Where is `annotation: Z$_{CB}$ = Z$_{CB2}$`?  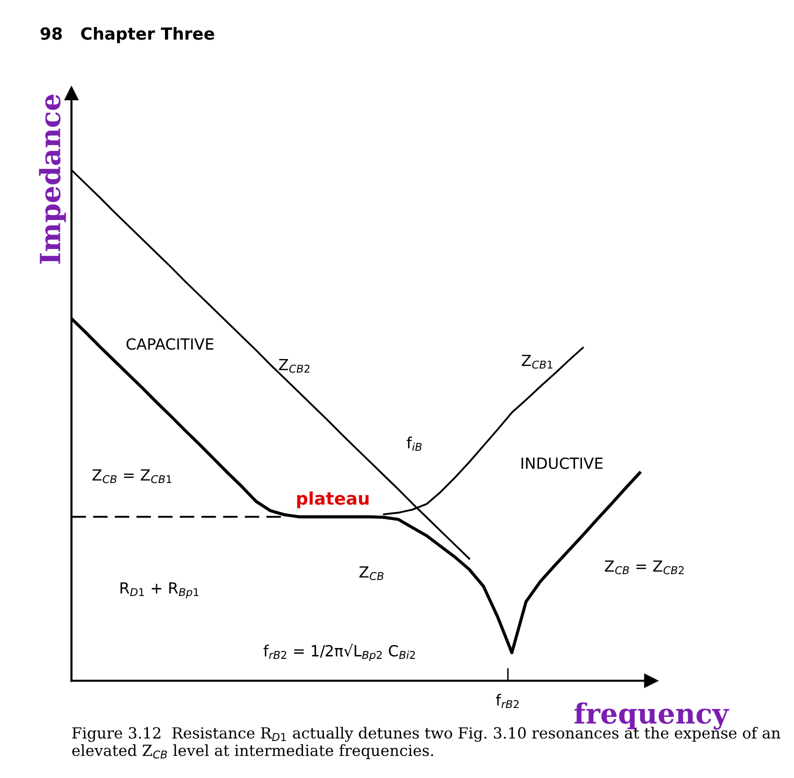
annotation: Z$_{CB}$ = Z$_{CB2}$ is located at coordinates (644, 567).